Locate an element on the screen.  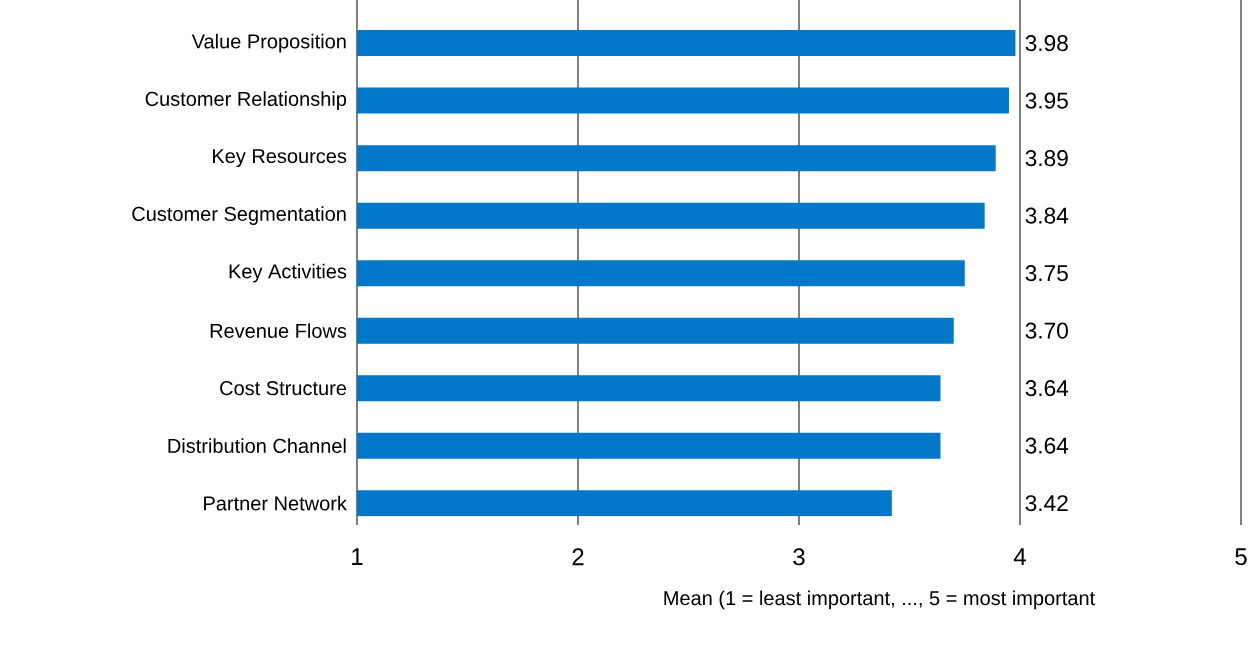
y-tick-label: Value Proposition is located at coordinates (268, 43).